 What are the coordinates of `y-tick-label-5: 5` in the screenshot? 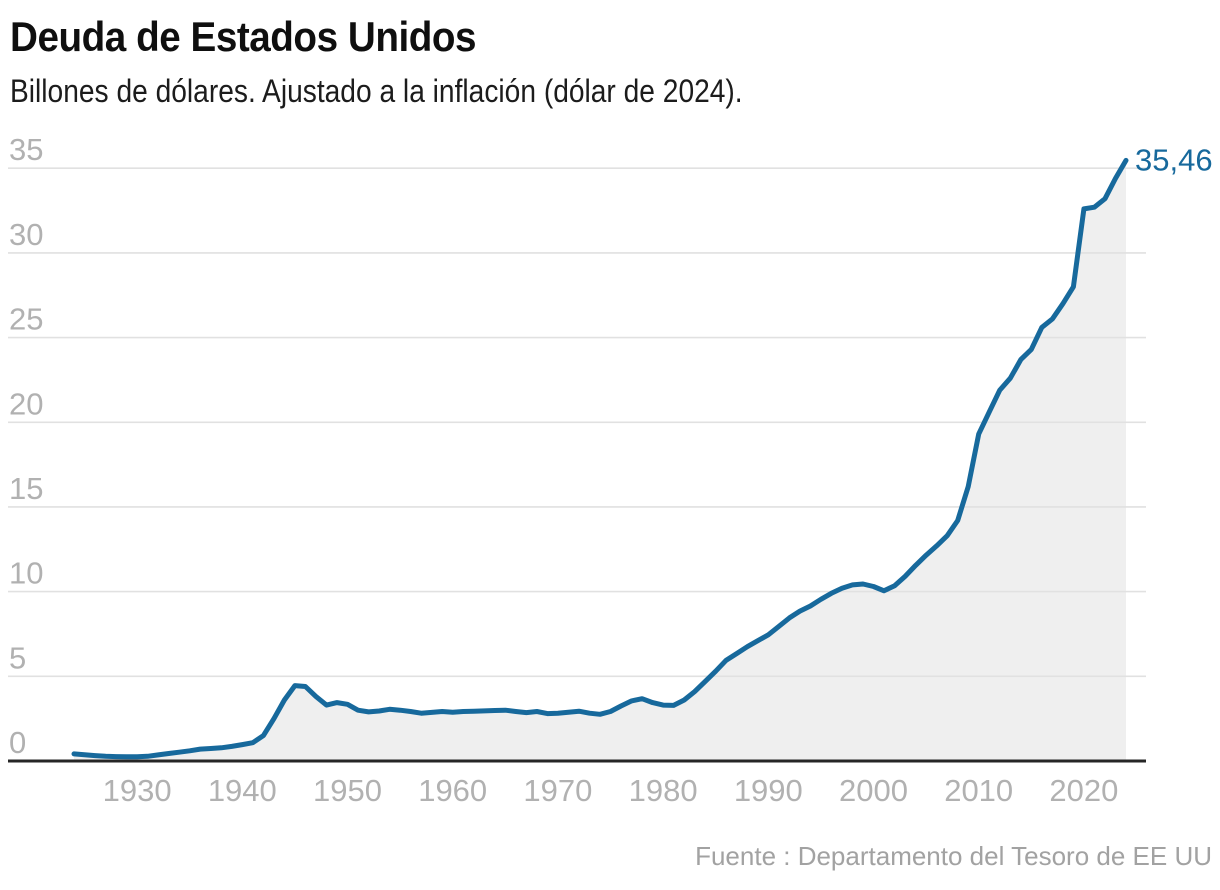 It's located at (17, 657).